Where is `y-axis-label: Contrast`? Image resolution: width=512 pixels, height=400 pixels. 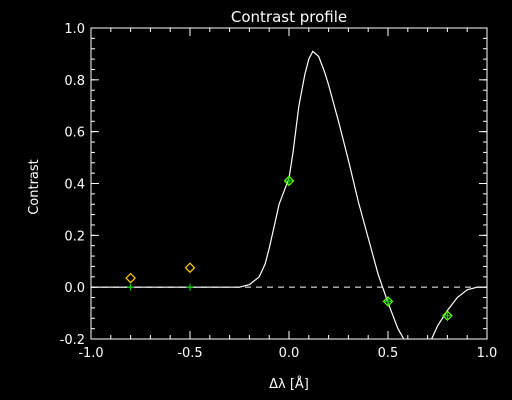
y-axis-label: Contrast is located at coordinates (34, 187).